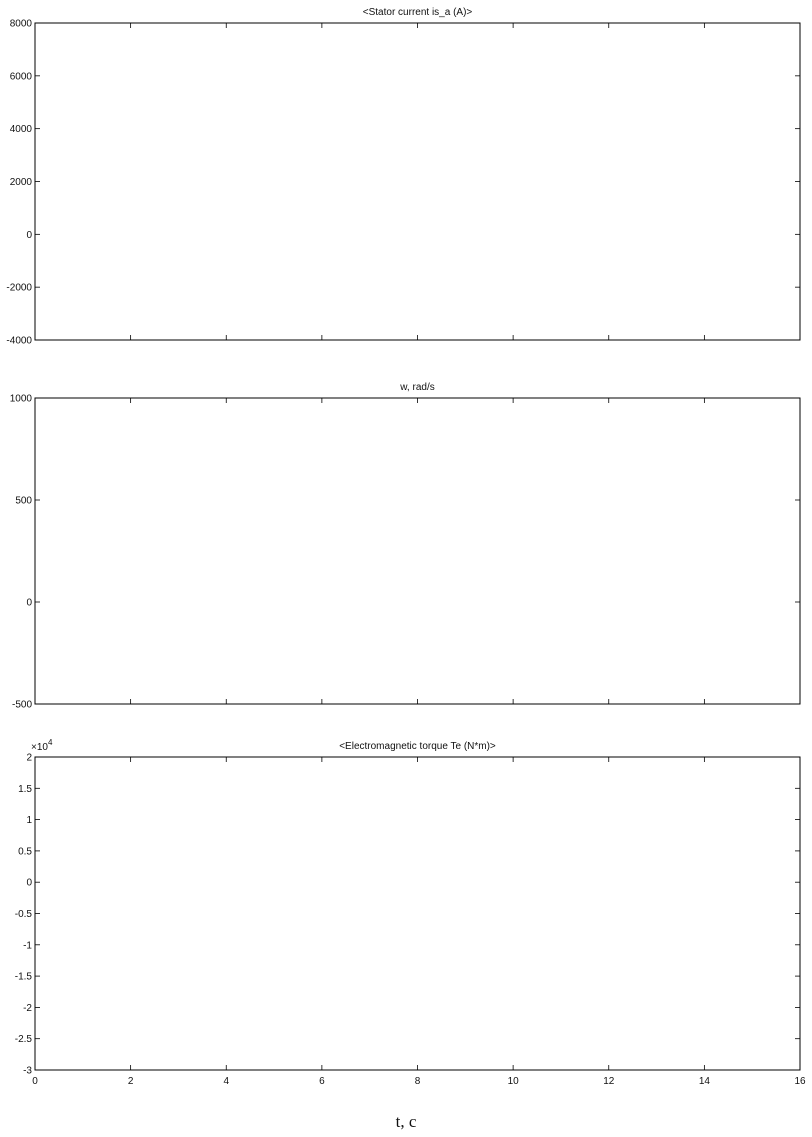 The image size is (812, 1137). I want to click on y-tick-label: -1, so click(27, 945).